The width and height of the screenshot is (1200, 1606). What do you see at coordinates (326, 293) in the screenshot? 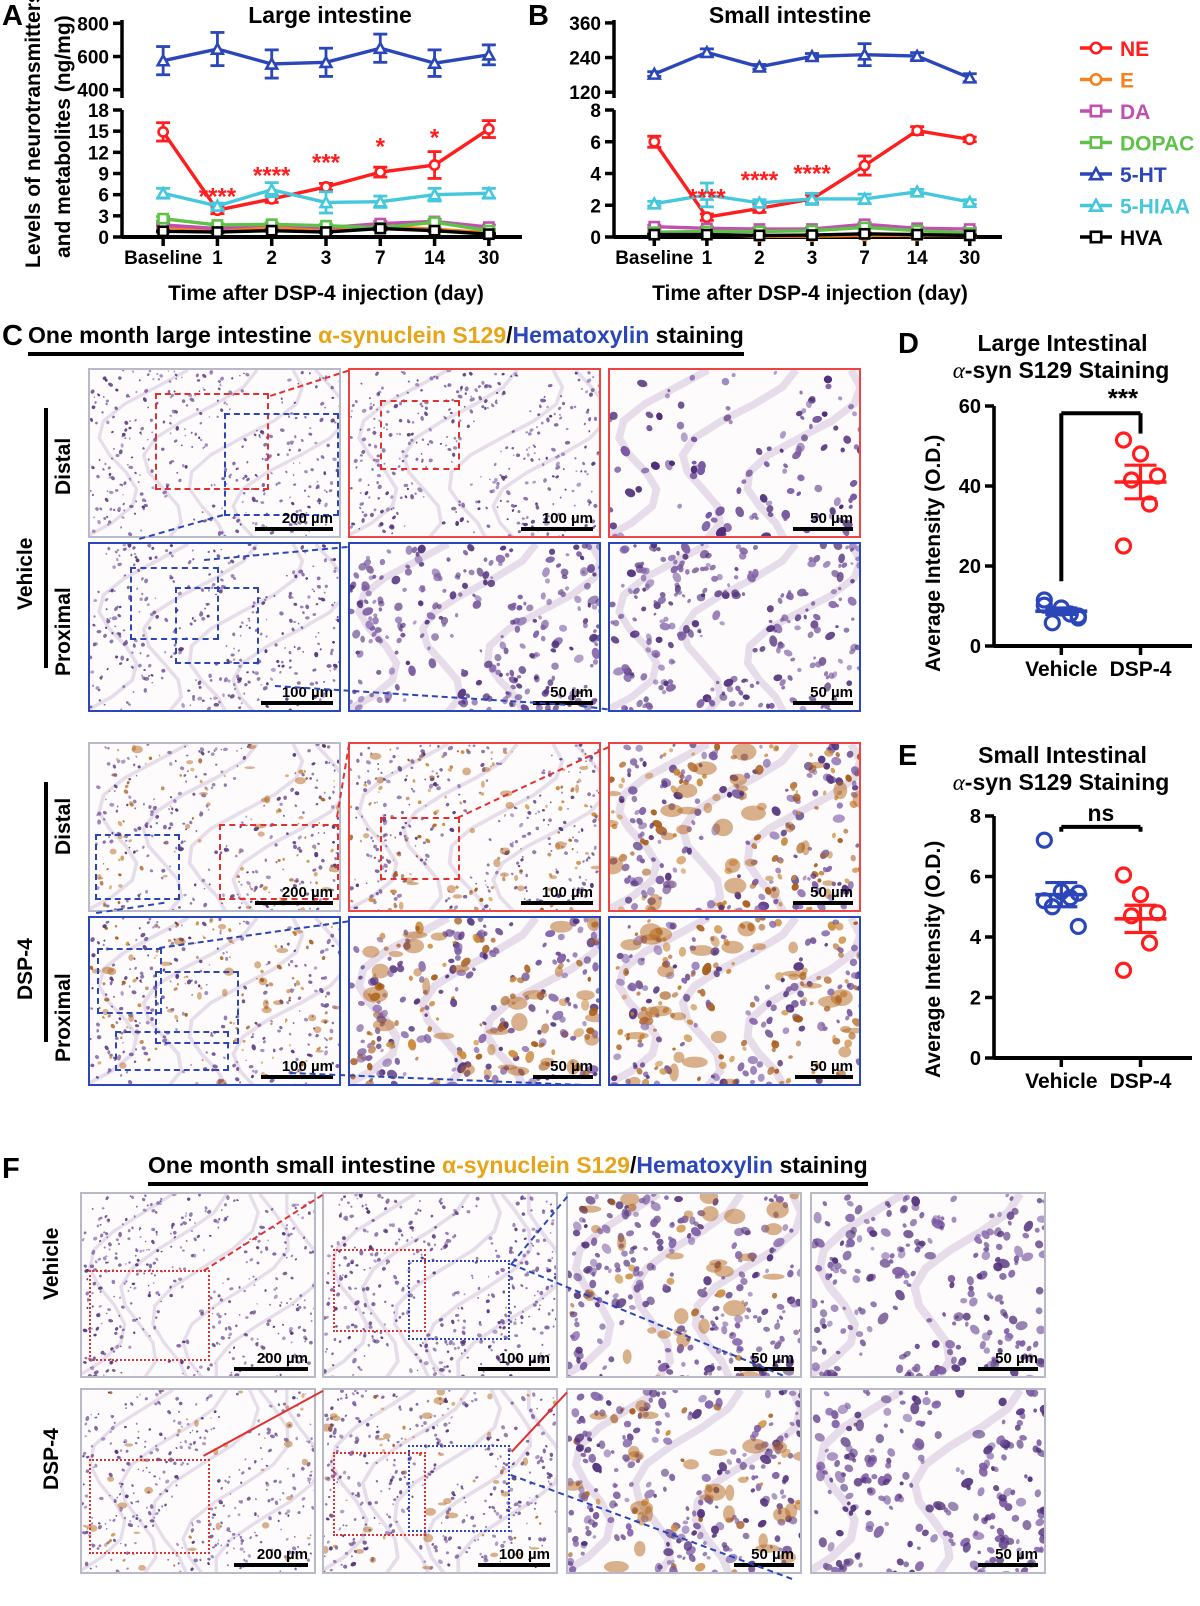
I see `panel-a-xlabel: Time after DSP-4 injection (day)` at bounding box center [326, 293].